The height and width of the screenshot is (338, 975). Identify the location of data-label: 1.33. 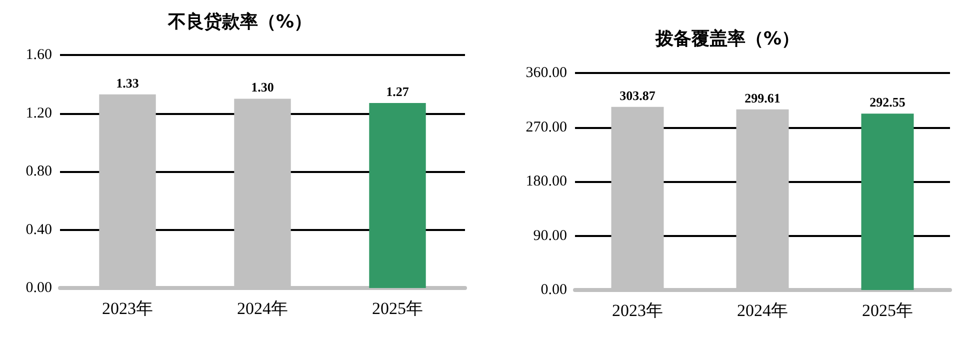
(128, 82).